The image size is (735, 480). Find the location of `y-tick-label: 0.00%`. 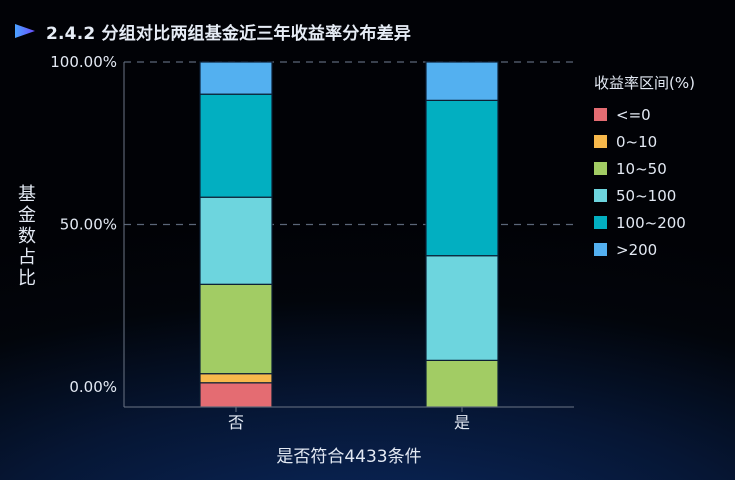

y-tick-label: 0.00% is located at coordinates (93, 387).